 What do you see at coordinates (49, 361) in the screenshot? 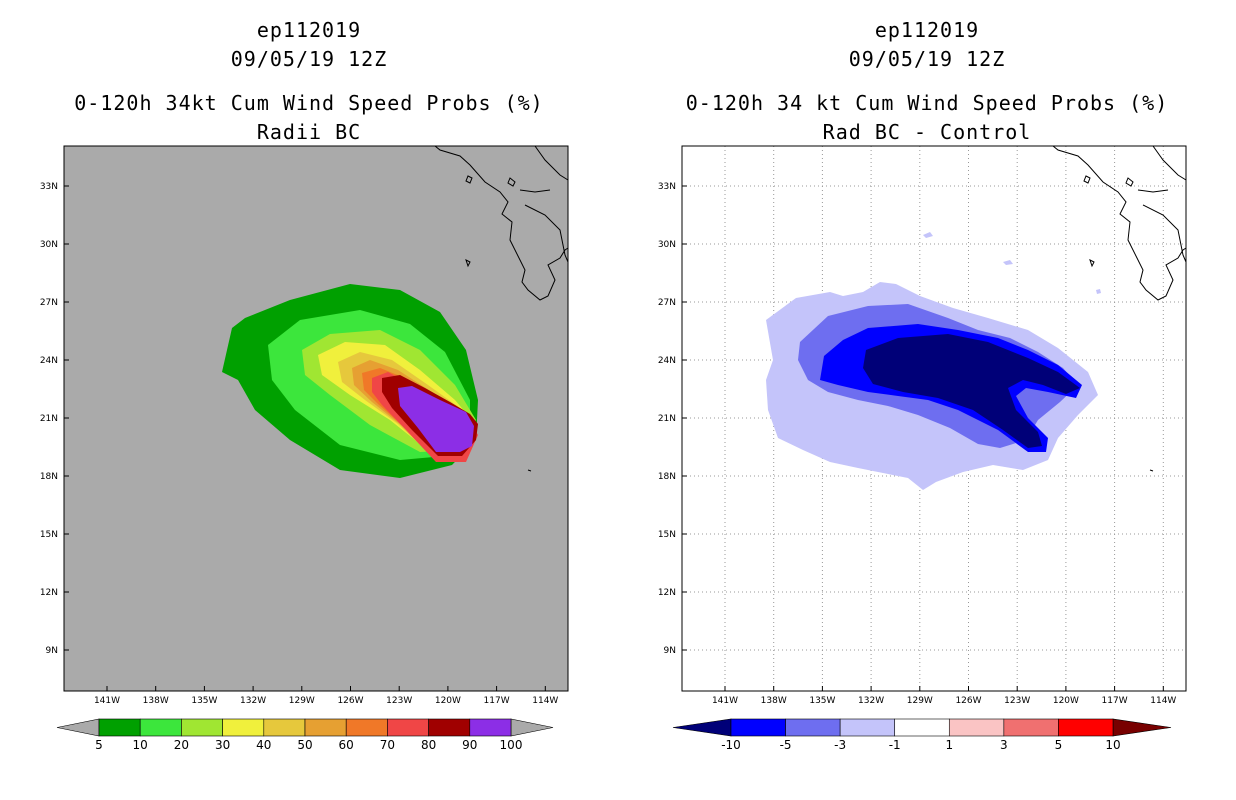
I see `y-tick-label: 24N` at bounding box center [49, 361].